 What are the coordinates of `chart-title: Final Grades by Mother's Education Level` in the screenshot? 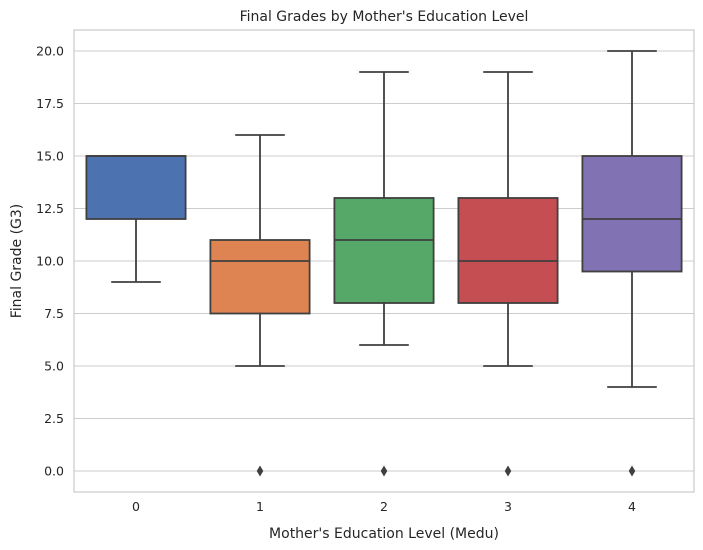 It's located at (384, 17).